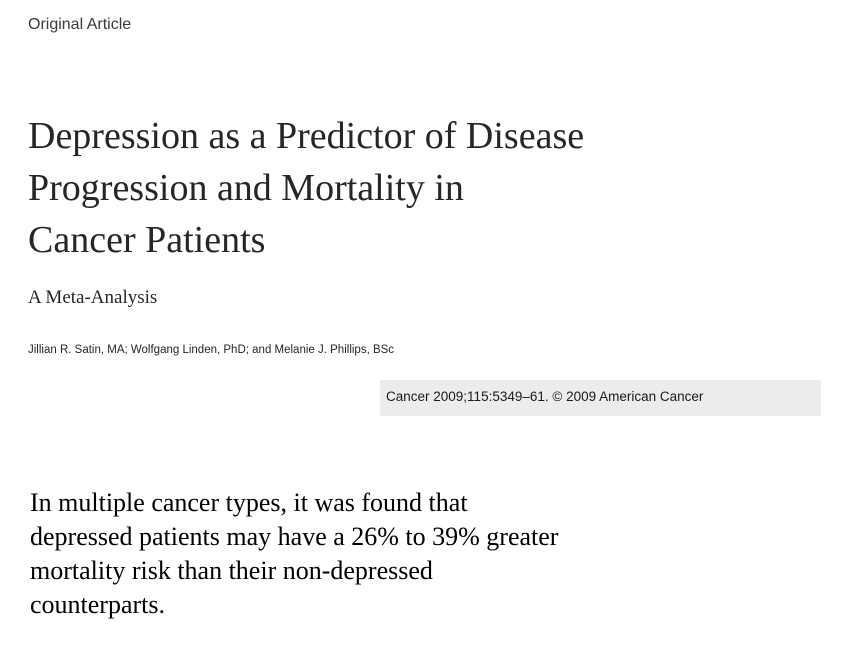 The height and width of the screenshot is (646, 853). What do you see at coordinates (93, 297) in the screenshot?
I see `article-subtitle: A Meta-Analysis` at bounding box center [93, 297].